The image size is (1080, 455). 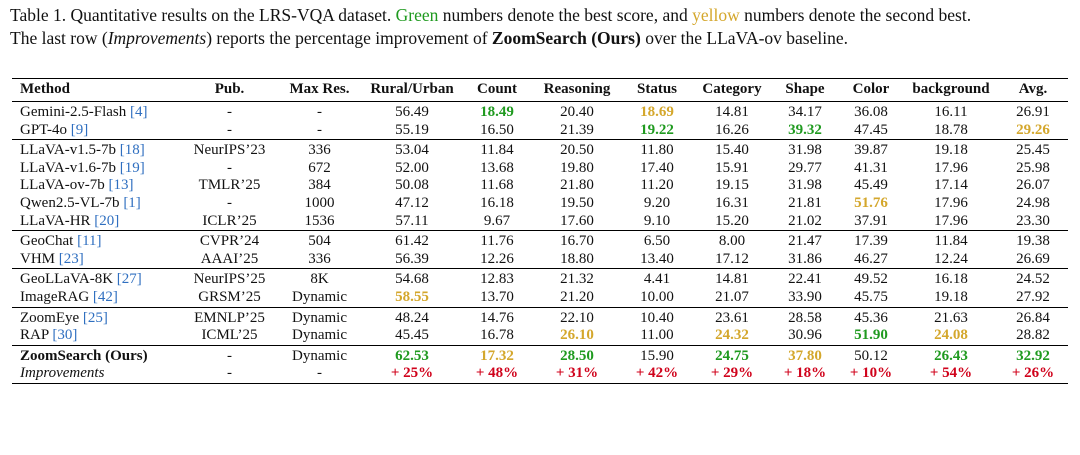 I want to click on column-header: Count, so click(x=496, y=89).